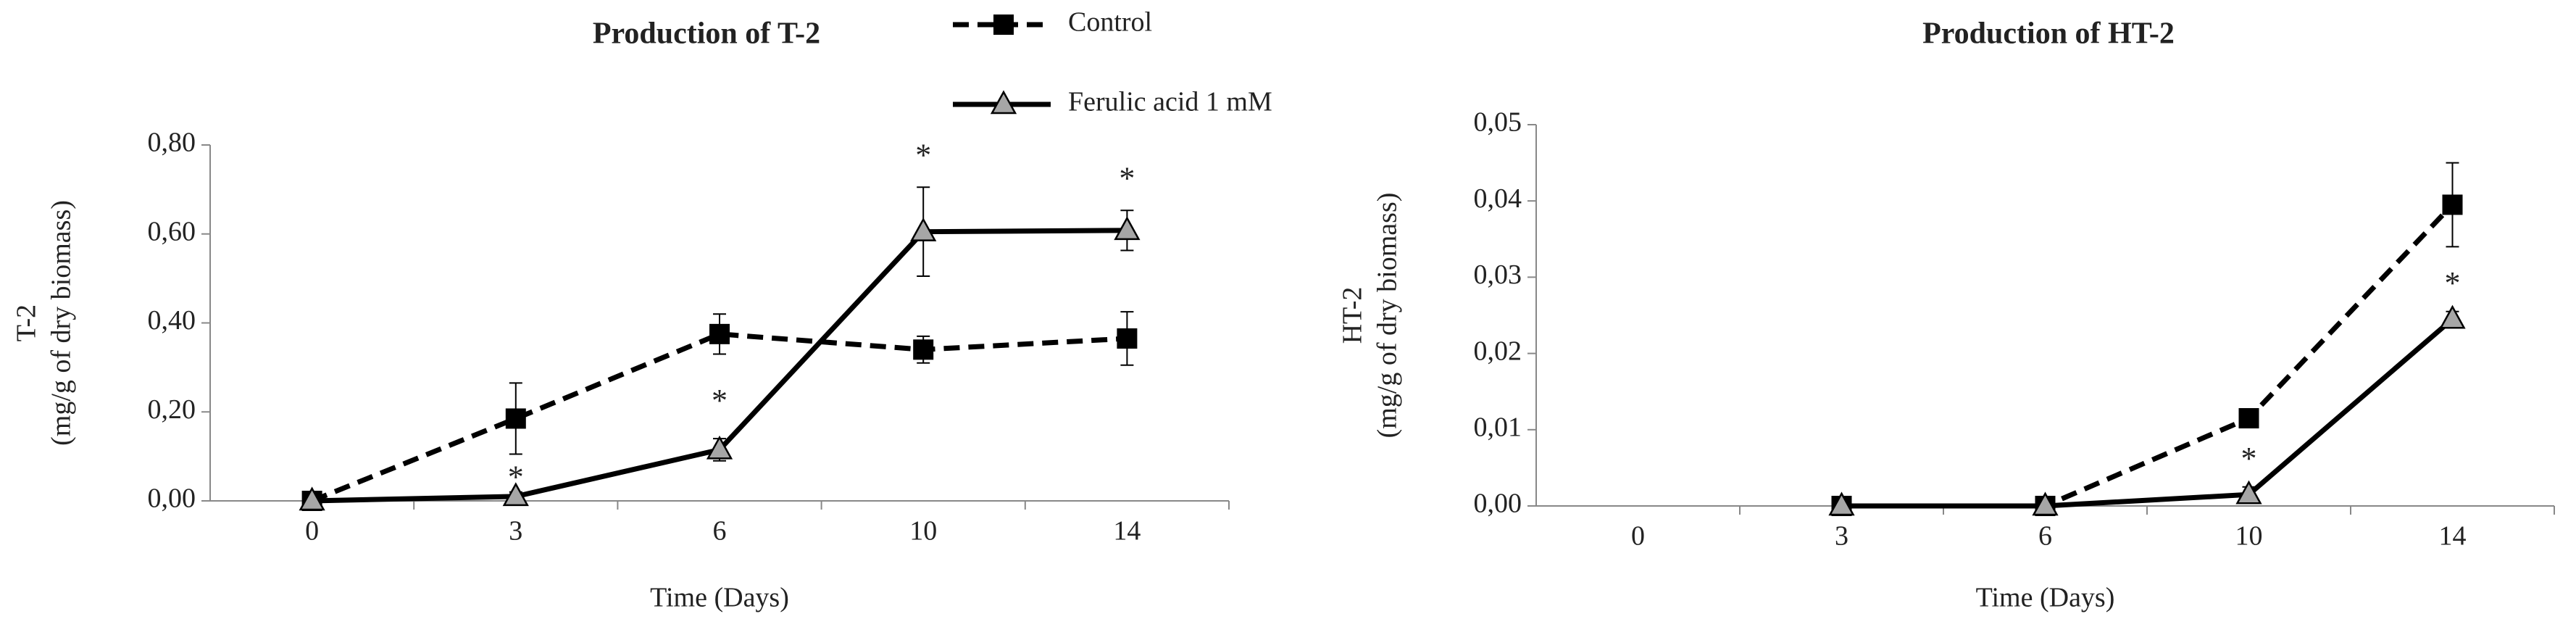 This screenshot has width=2576, height=627. What do you see at coordinates (172, 409) in the screenshot?
I see `y-tick-label: 0,20` at bounding box center [172, 409].